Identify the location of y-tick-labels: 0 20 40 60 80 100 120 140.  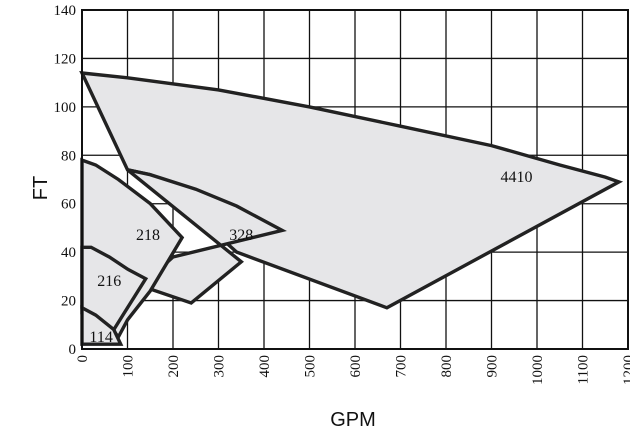
(65, 180).